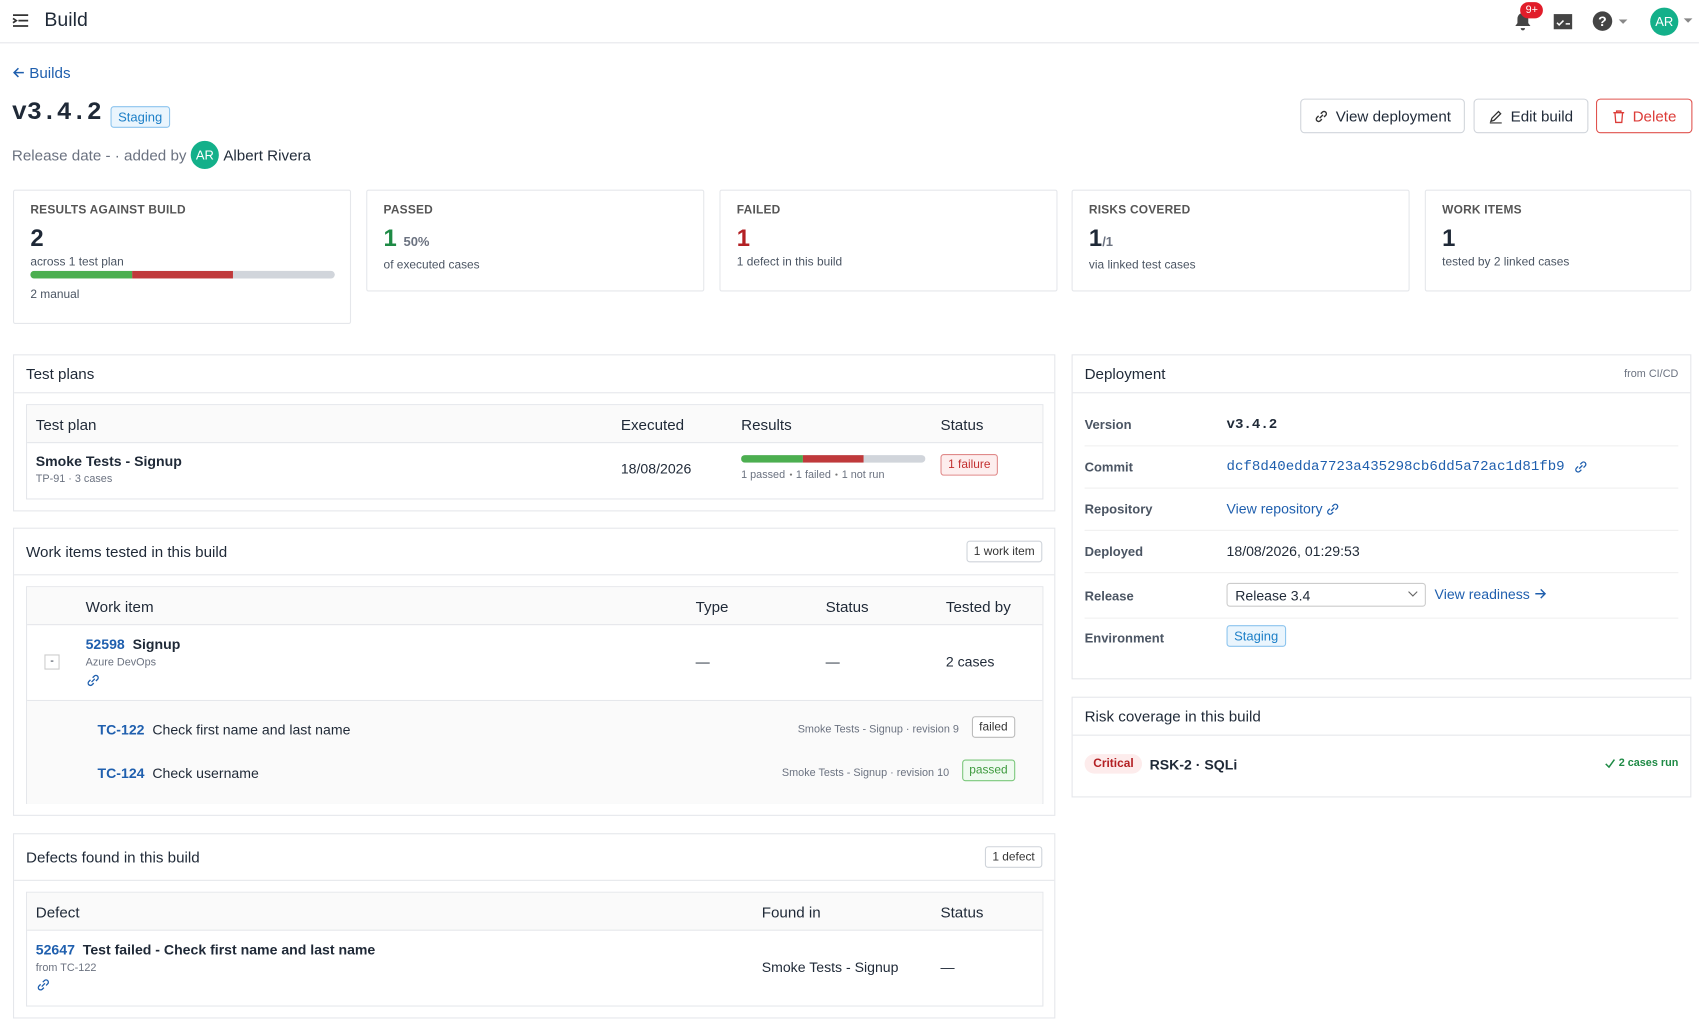 The height and width of the screenshot is (1035, 1699). Describe the element at coordinates (56, 112) in the screenshot. I see `build-version: v3.4.2` at that location.